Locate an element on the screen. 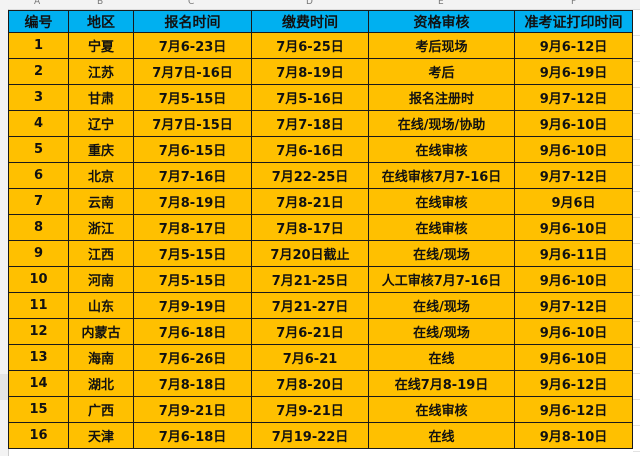 Image resolution: width=640 pixels, height=456 pixels. column-letter-b: B is located at coordinates (100, 3).